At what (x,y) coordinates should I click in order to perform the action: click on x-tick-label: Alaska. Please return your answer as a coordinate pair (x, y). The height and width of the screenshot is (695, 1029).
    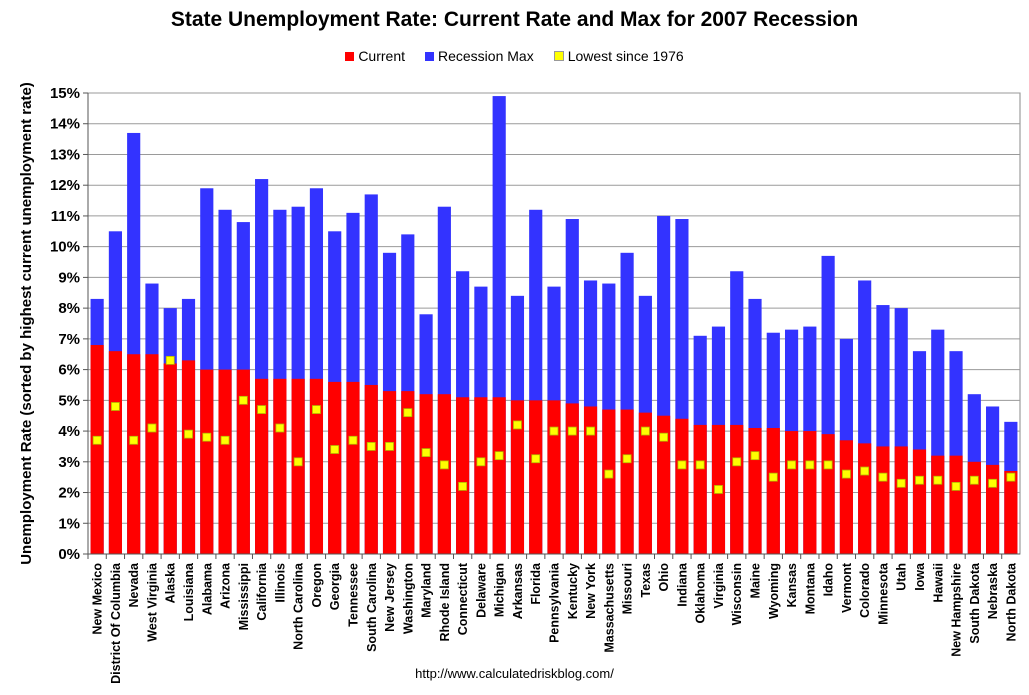
    Looking at the image, I should click on (171, 582).